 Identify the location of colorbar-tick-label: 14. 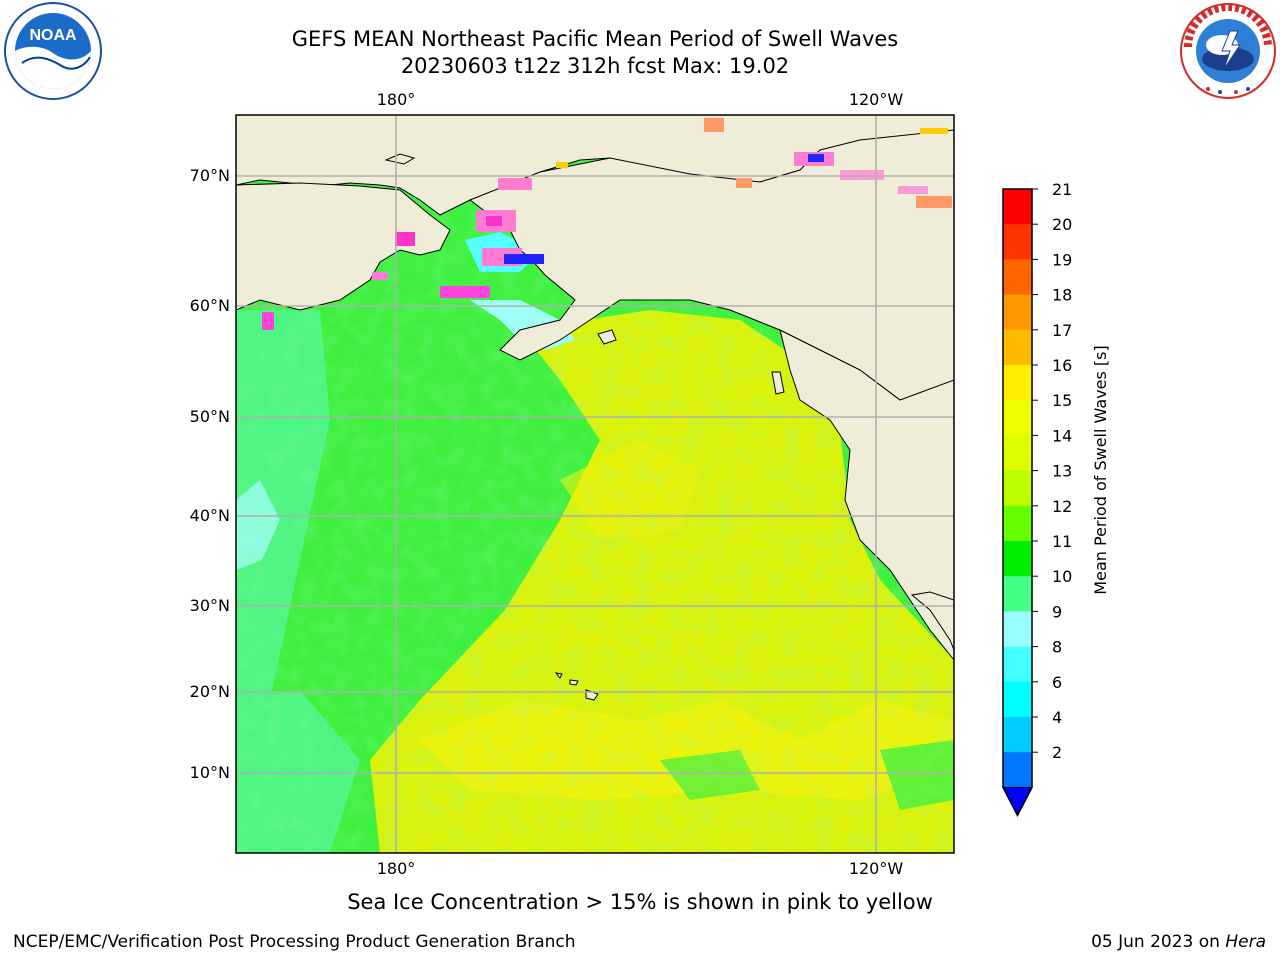
(1062, 435).